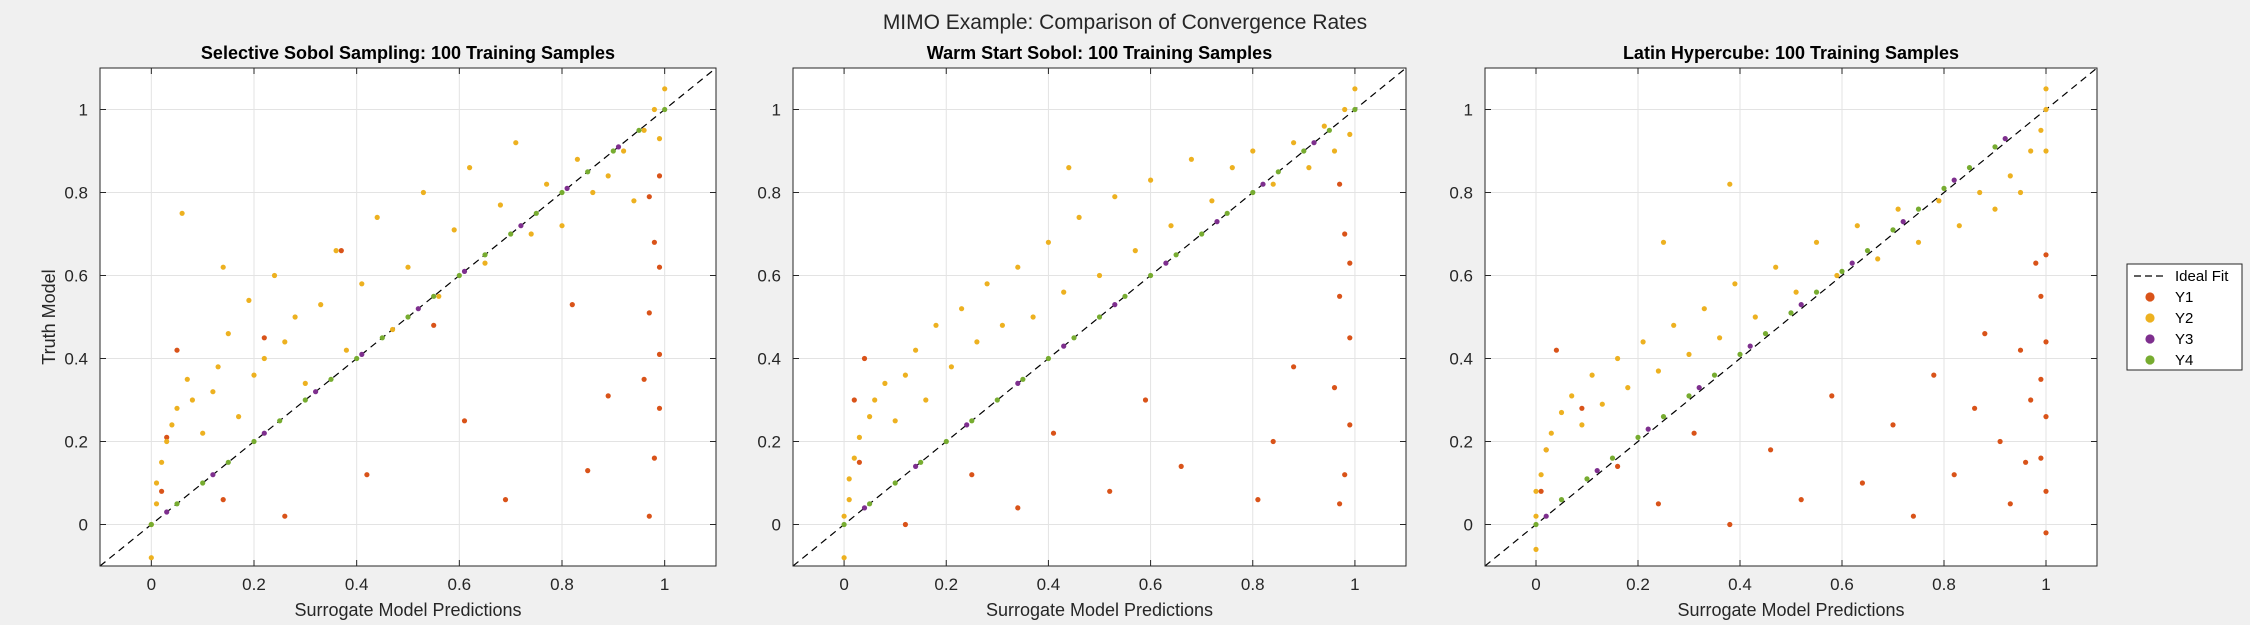 Image resolution: width=2250 pixels, height=625 pixels. I want to click on x-tick-label: 0.8, so click(1253, 584).